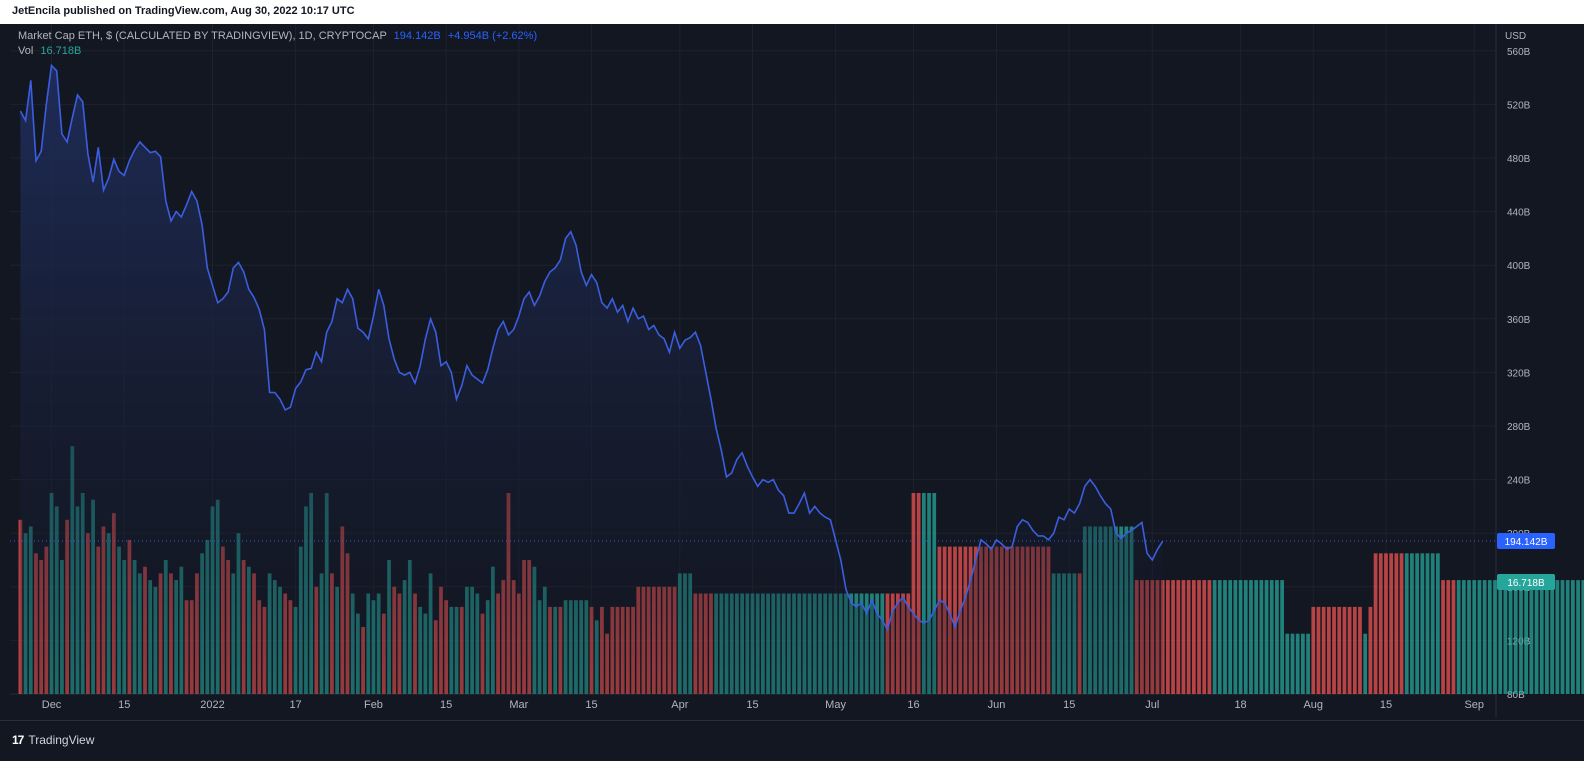 The width and height of the screenshot is (1584, 761). What do you see at coordinates (1519, 320) in the screenshot?
I see `y-tick-label: 360B` at bounding box center [1519, 320].